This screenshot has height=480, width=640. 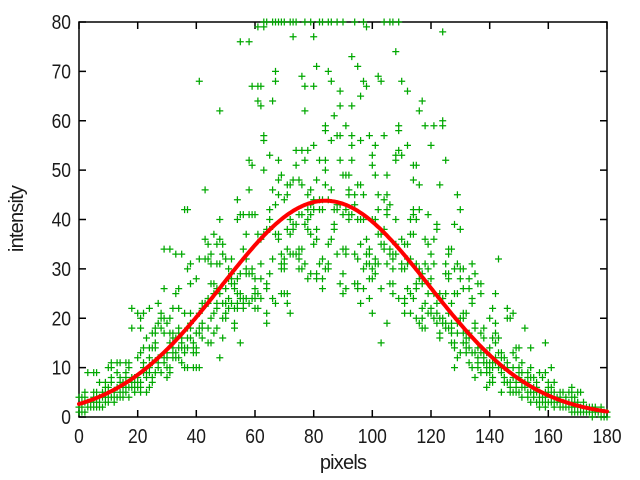 What do you see at coordinates (606, 437) in the screenshot?
I see `svg-text: 180` at bounding box center [606, 437].